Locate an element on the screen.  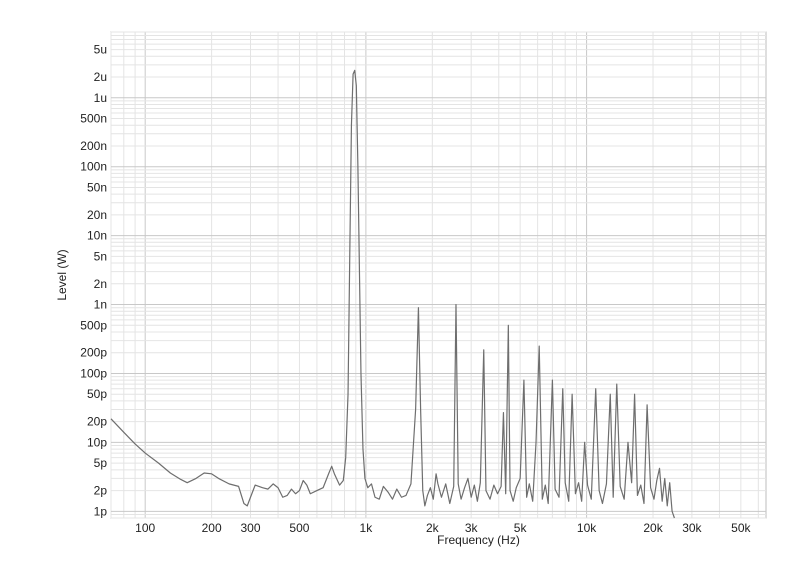
y-tick-label: 1p is located at coordinates (101, 511).